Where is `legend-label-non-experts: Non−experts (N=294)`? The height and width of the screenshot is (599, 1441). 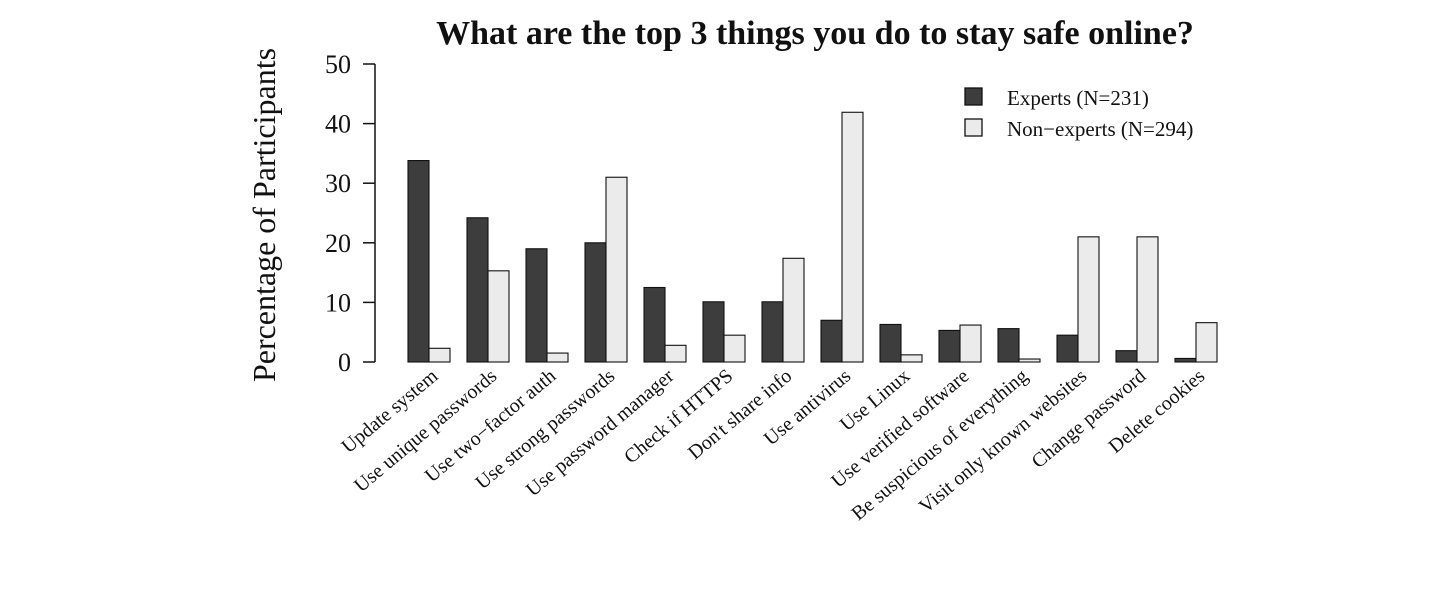 legend-label-non-experts: Non−experts (N=294) is located at coordinates (1100, 129).